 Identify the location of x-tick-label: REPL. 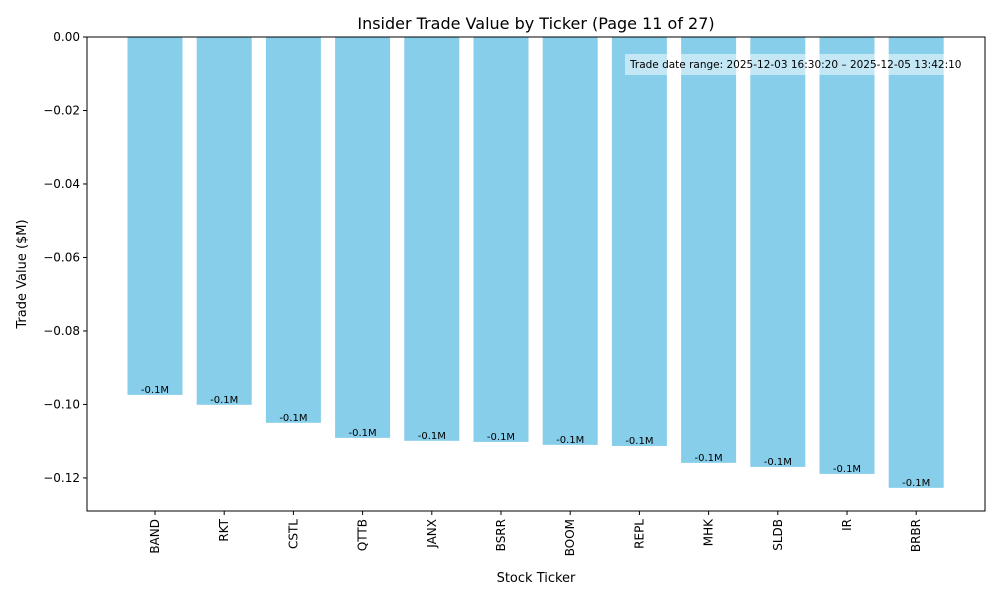
(639, 534).